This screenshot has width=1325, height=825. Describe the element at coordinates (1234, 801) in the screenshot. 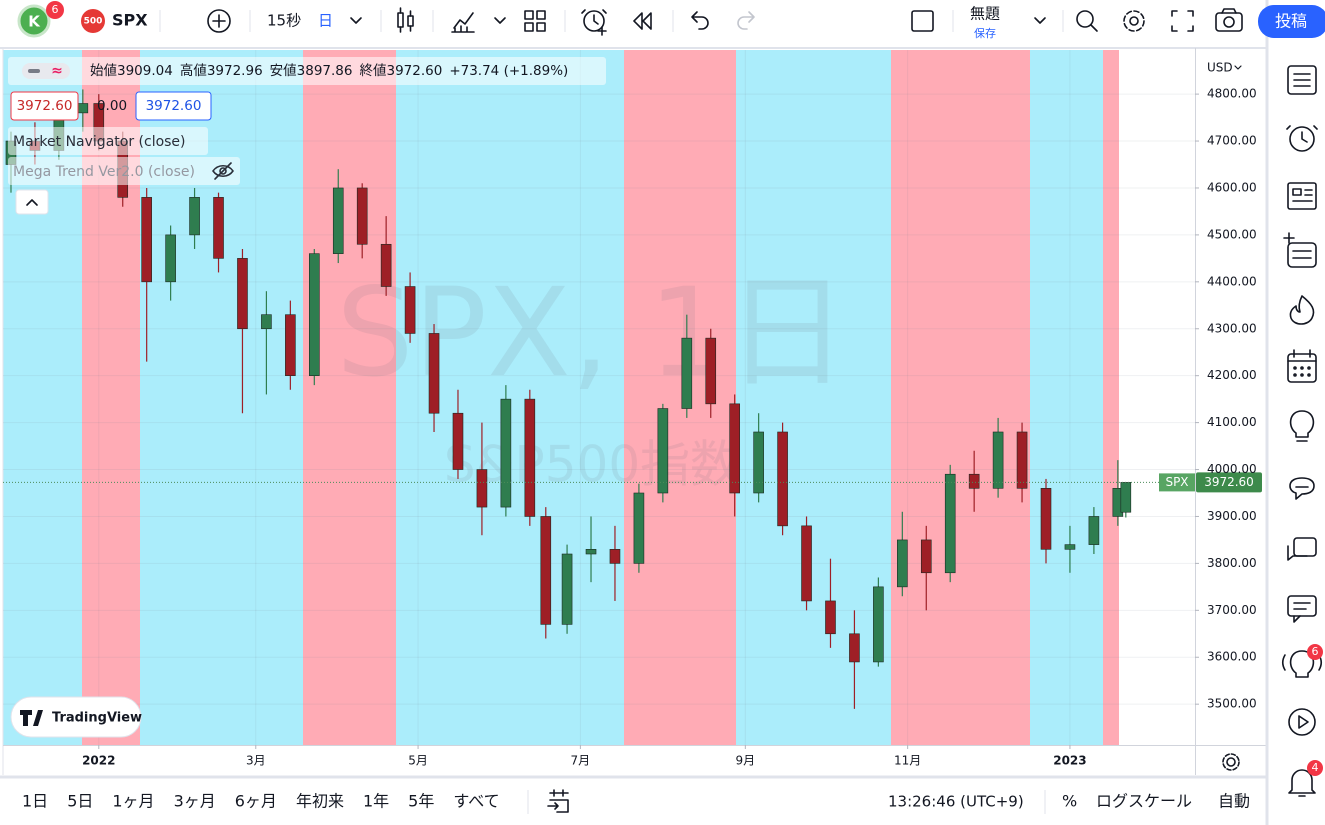

I see `auto-scale-toggle: 自動` at that location.